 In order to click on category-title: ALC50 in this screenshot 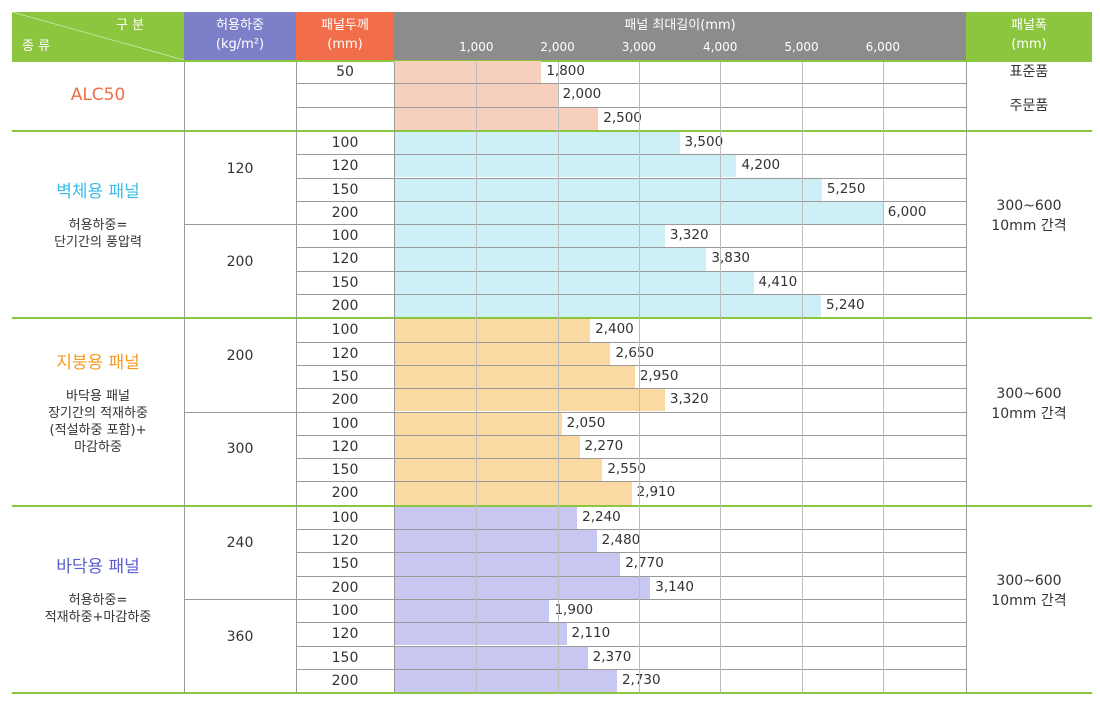, I will do `click(98, 94)`.